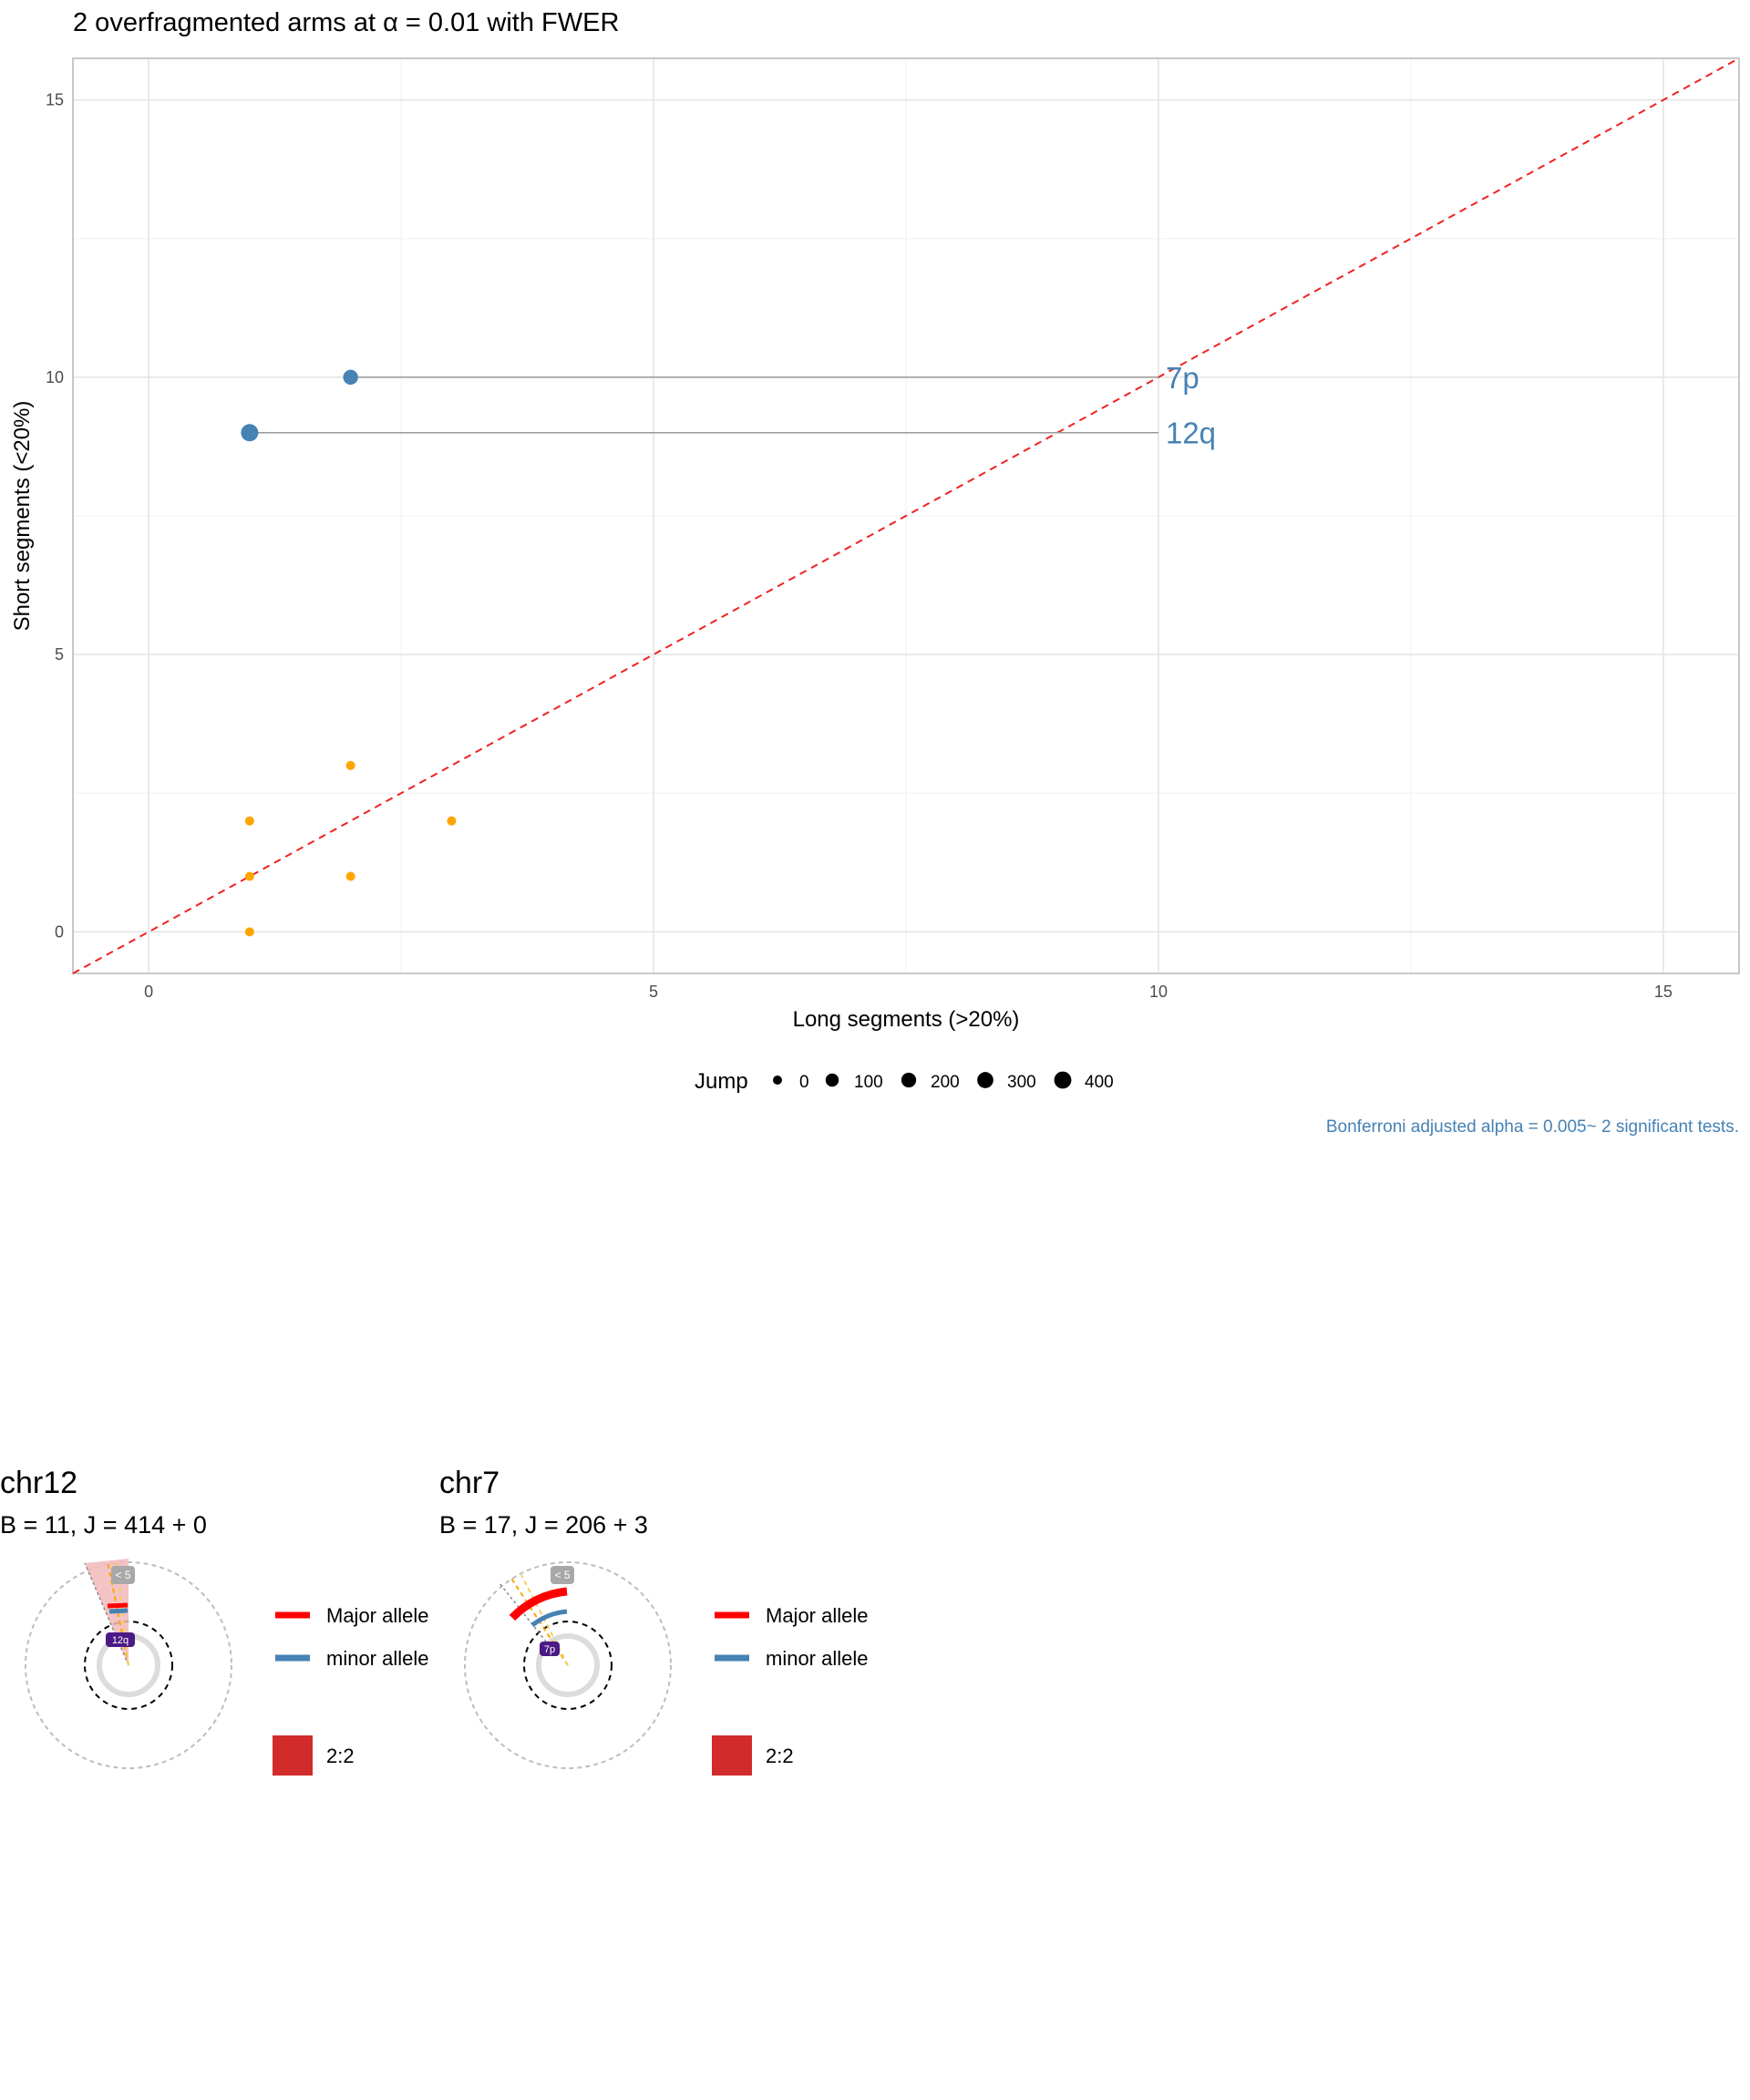 This screenshot has height=2100, width=1750. I want to click on minor-allele-arc, so click(549, 1618).